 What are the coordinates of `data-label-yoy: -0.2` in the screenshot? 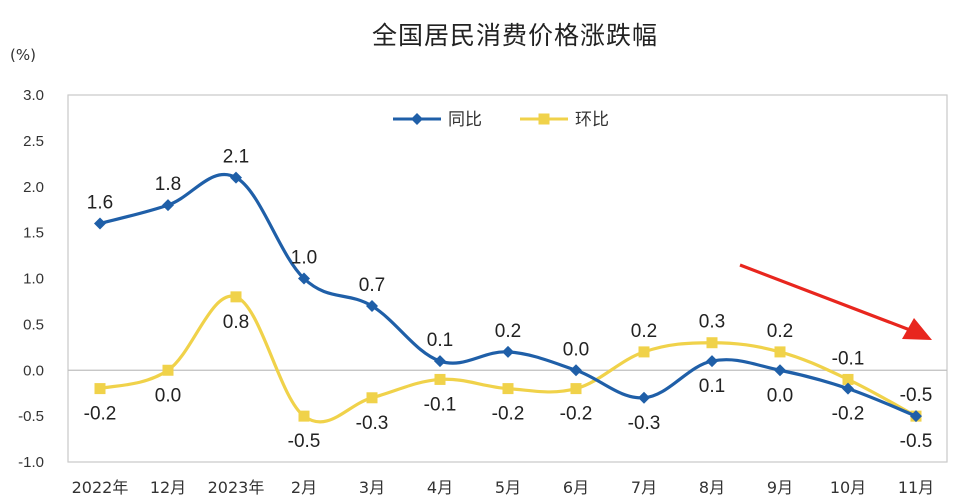 It's located at (848, 414).